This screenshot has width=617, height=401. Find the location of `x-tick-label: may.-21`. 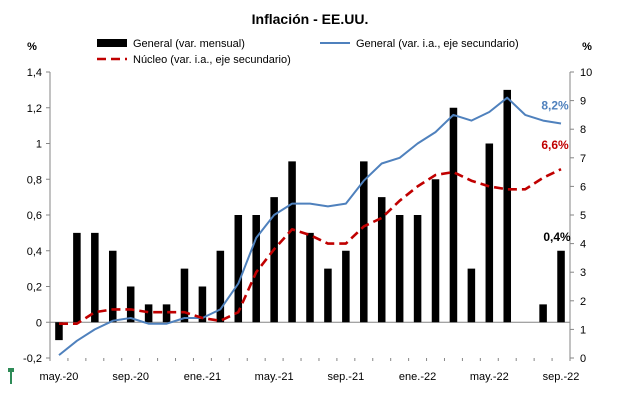

x-tick-label: may.-21 is located at coordinates (274, 377).